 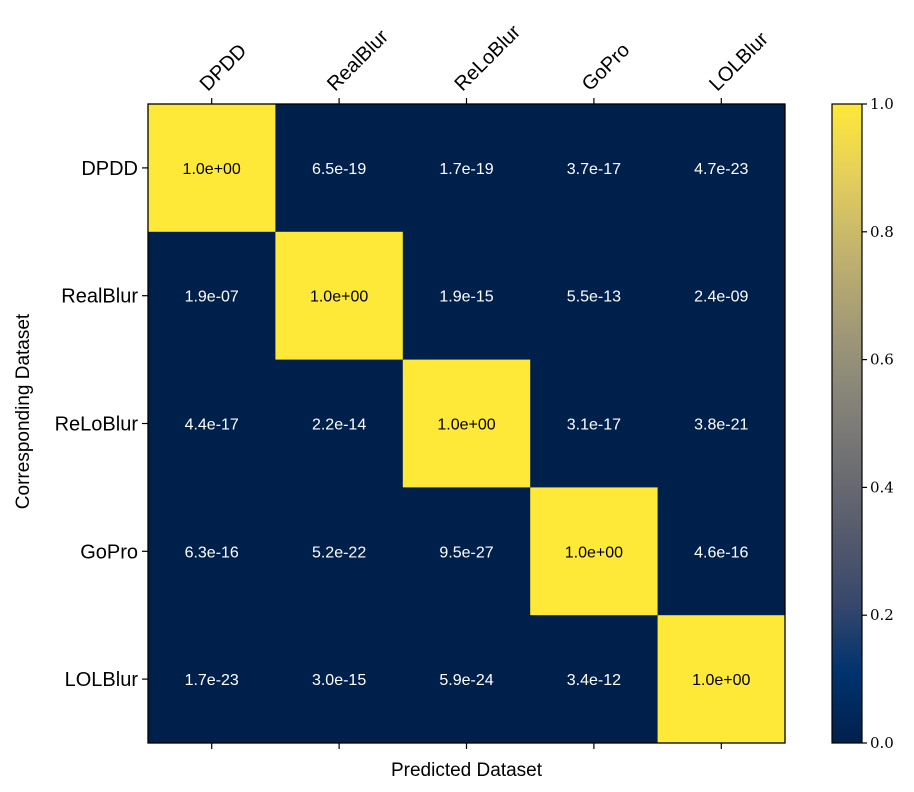 I want to click on cell-label-1-1: 1.0e+00, so click(x=339, y=297).